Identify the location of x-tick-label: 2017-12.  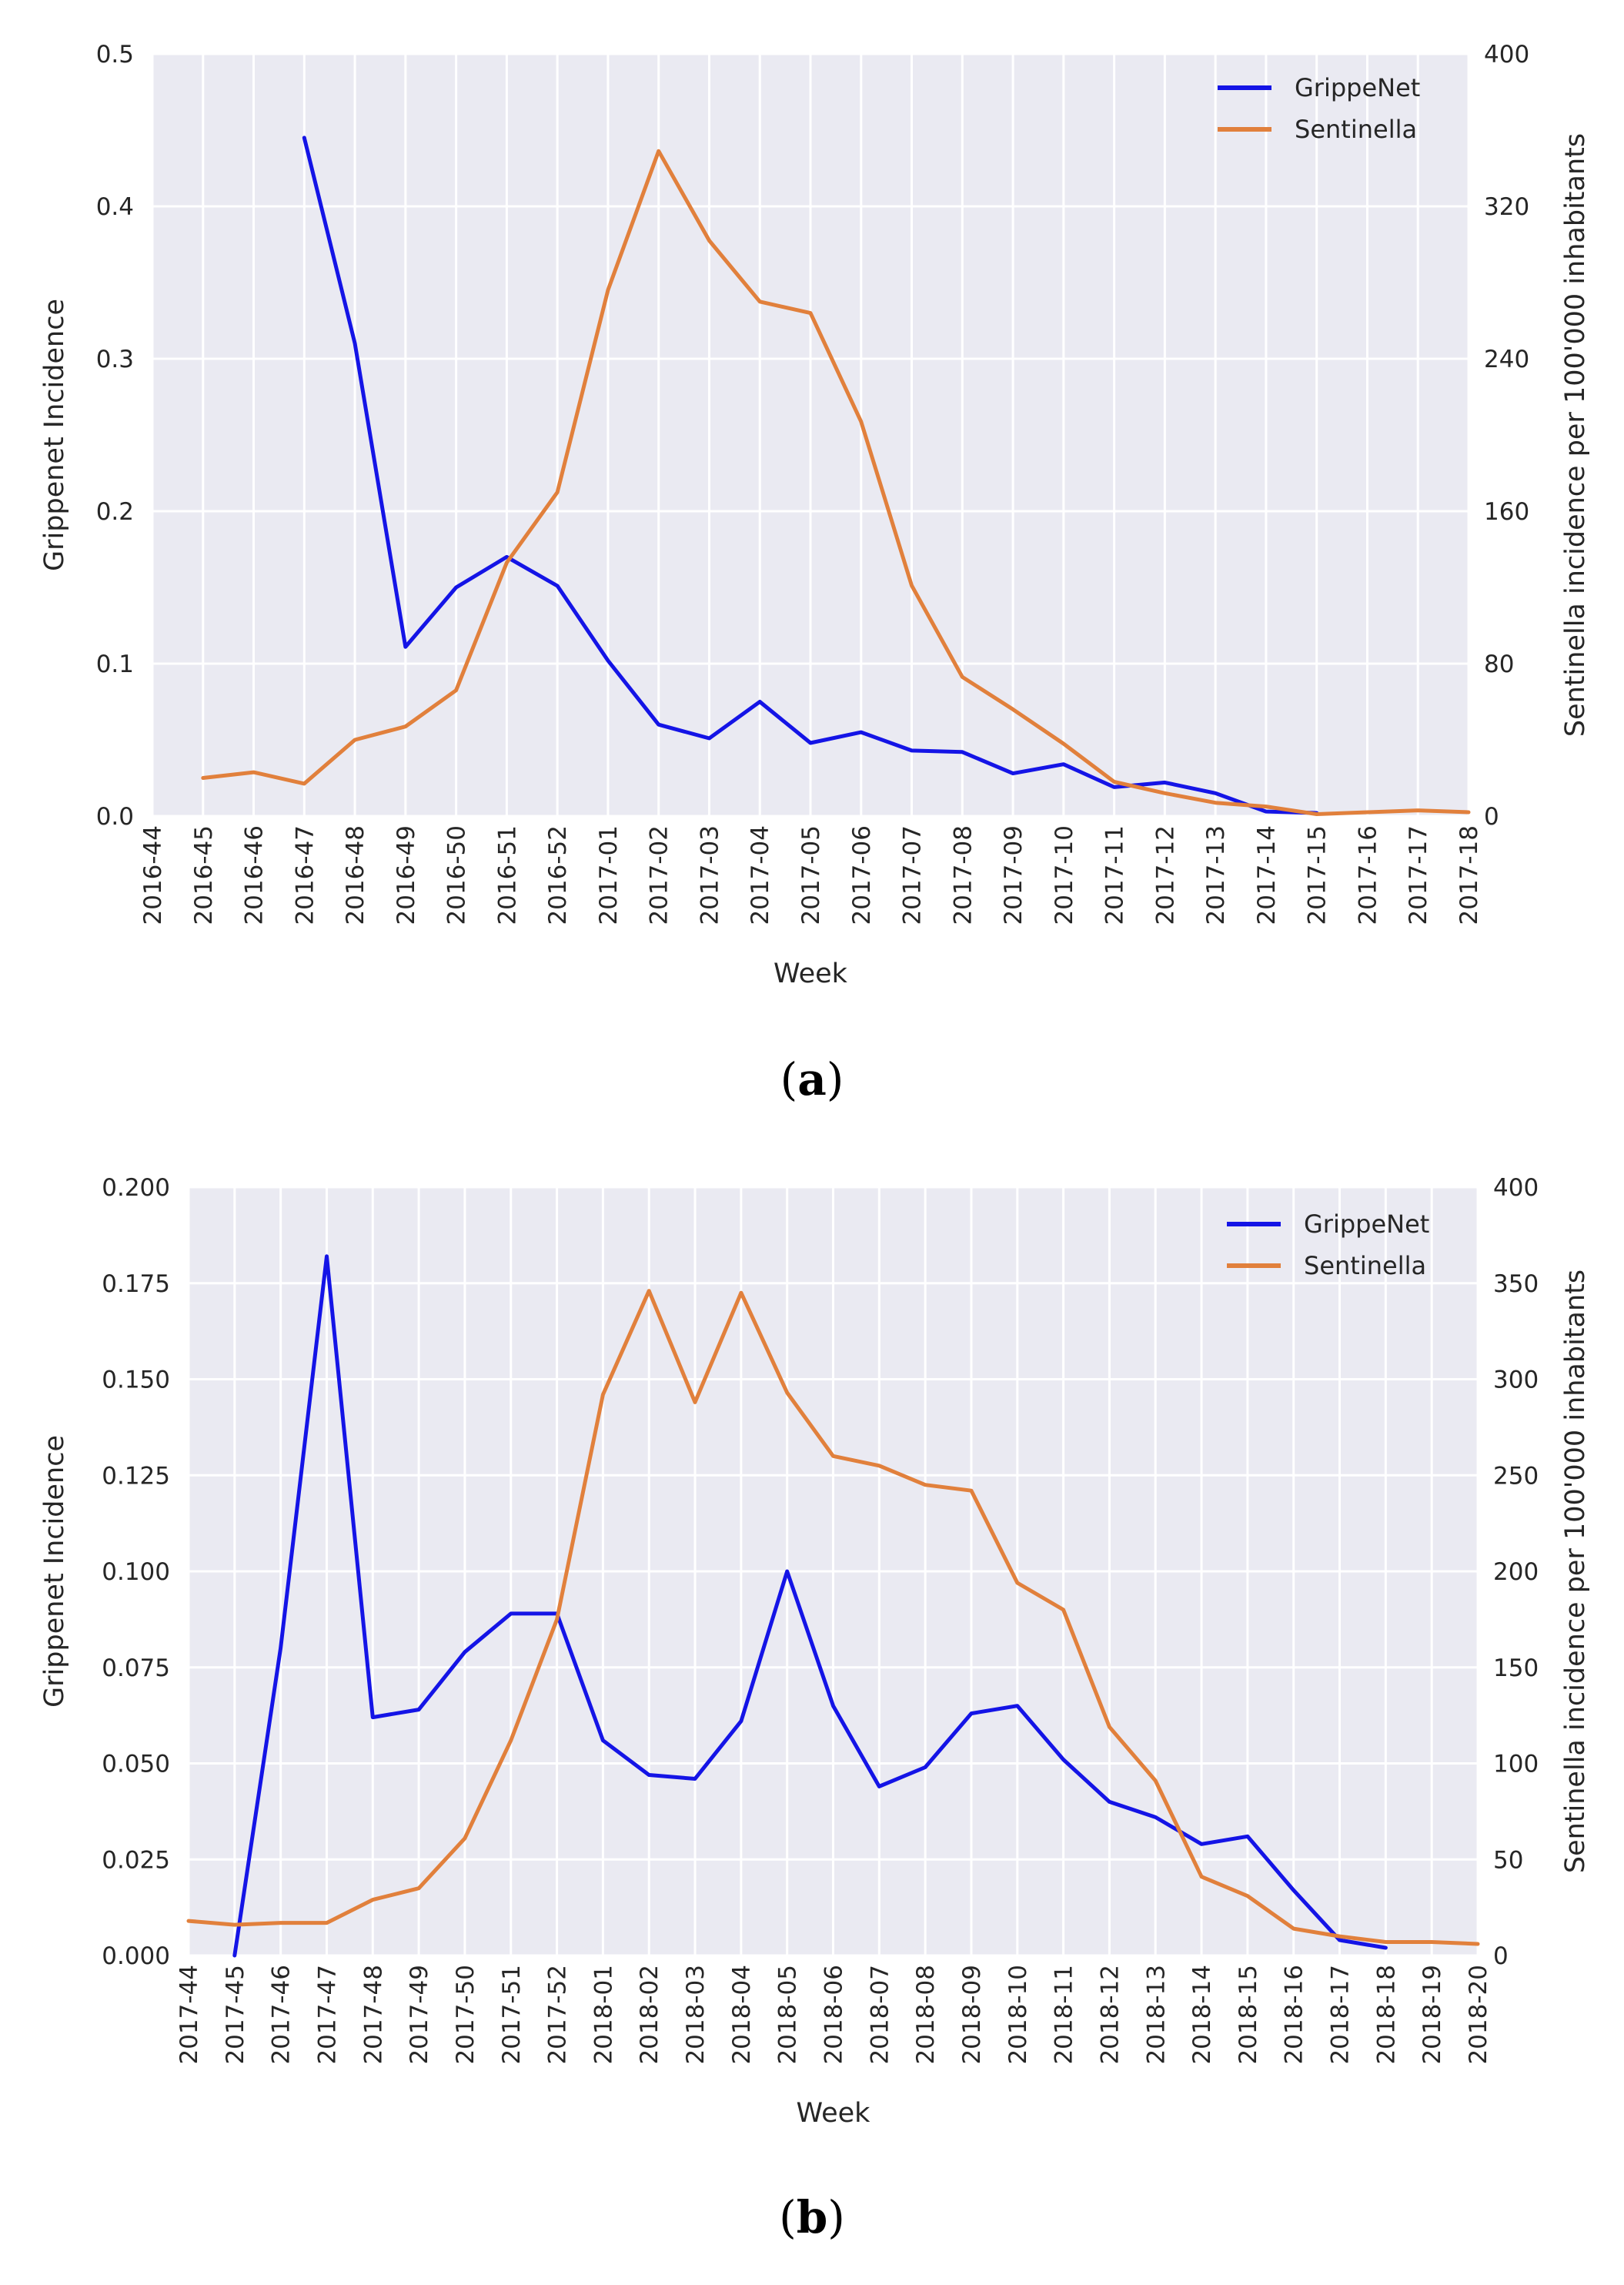
(1165, 875).